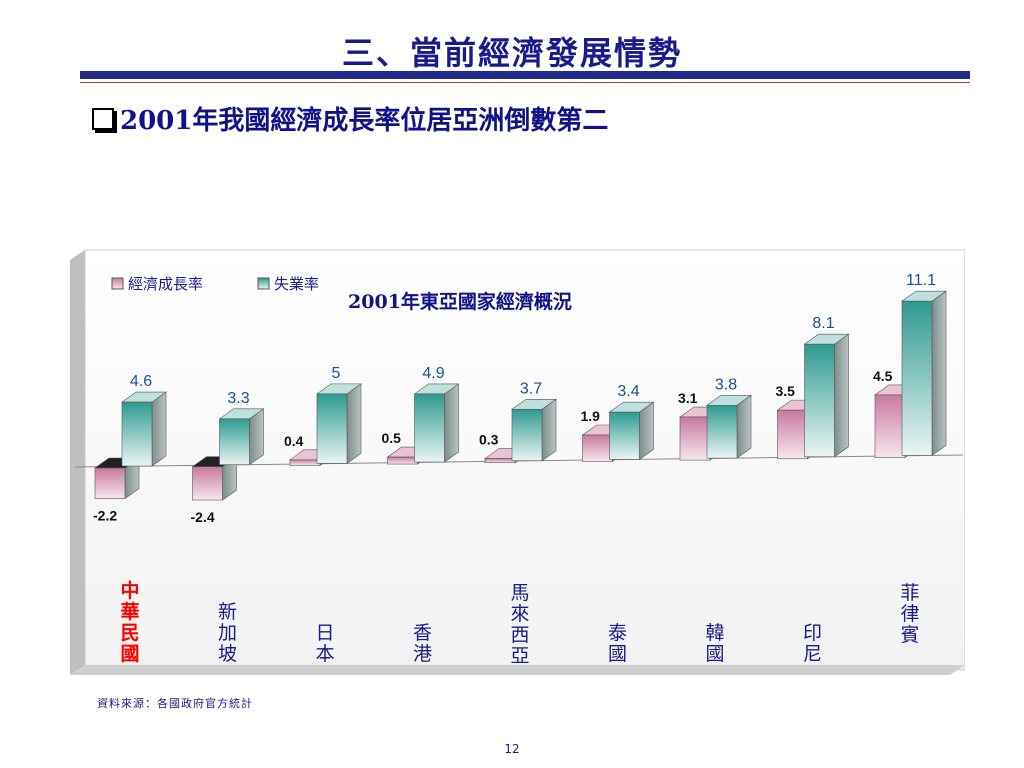  I want to click on category-label-6: 韓國, so click(714, 643).